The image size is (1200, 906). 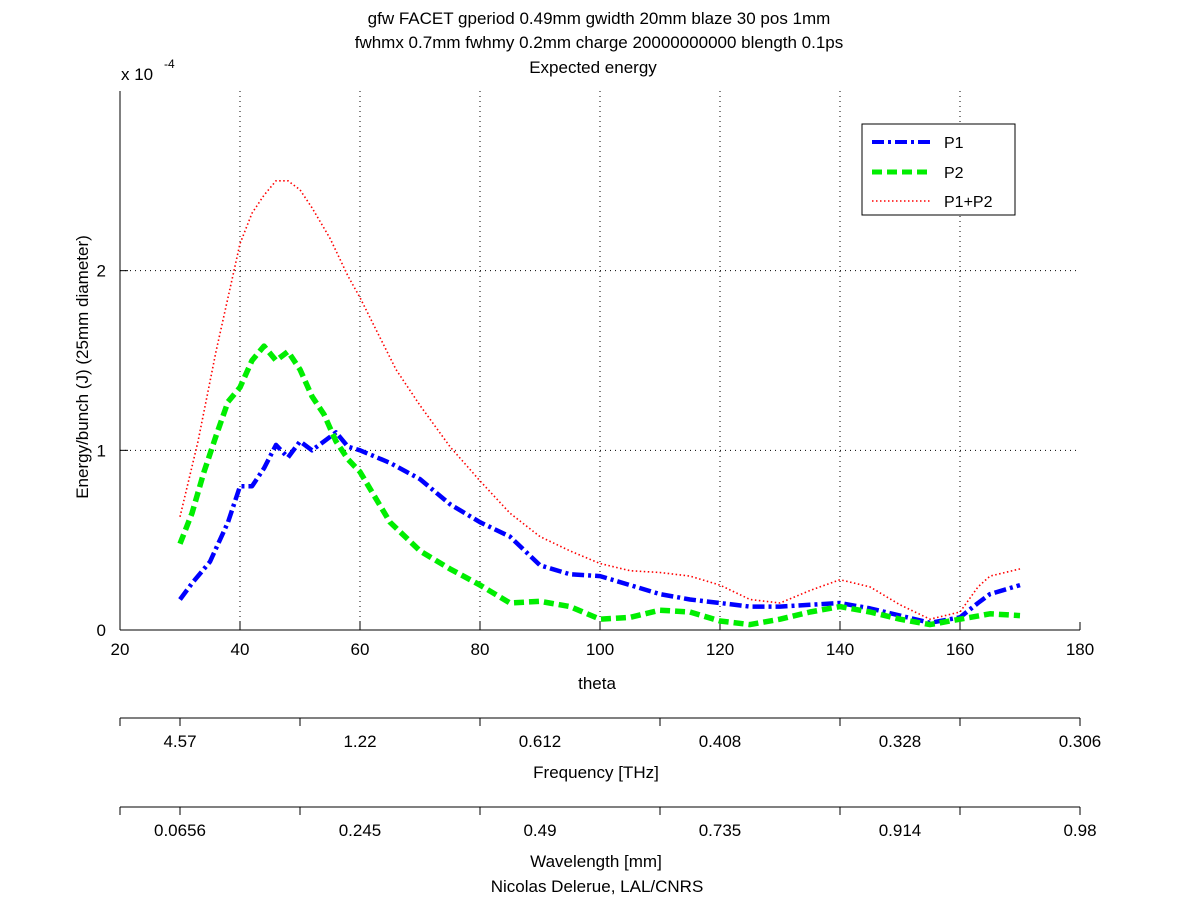 I want to click on secondary-tick-label: 0.735, so click(x=720, y=830).